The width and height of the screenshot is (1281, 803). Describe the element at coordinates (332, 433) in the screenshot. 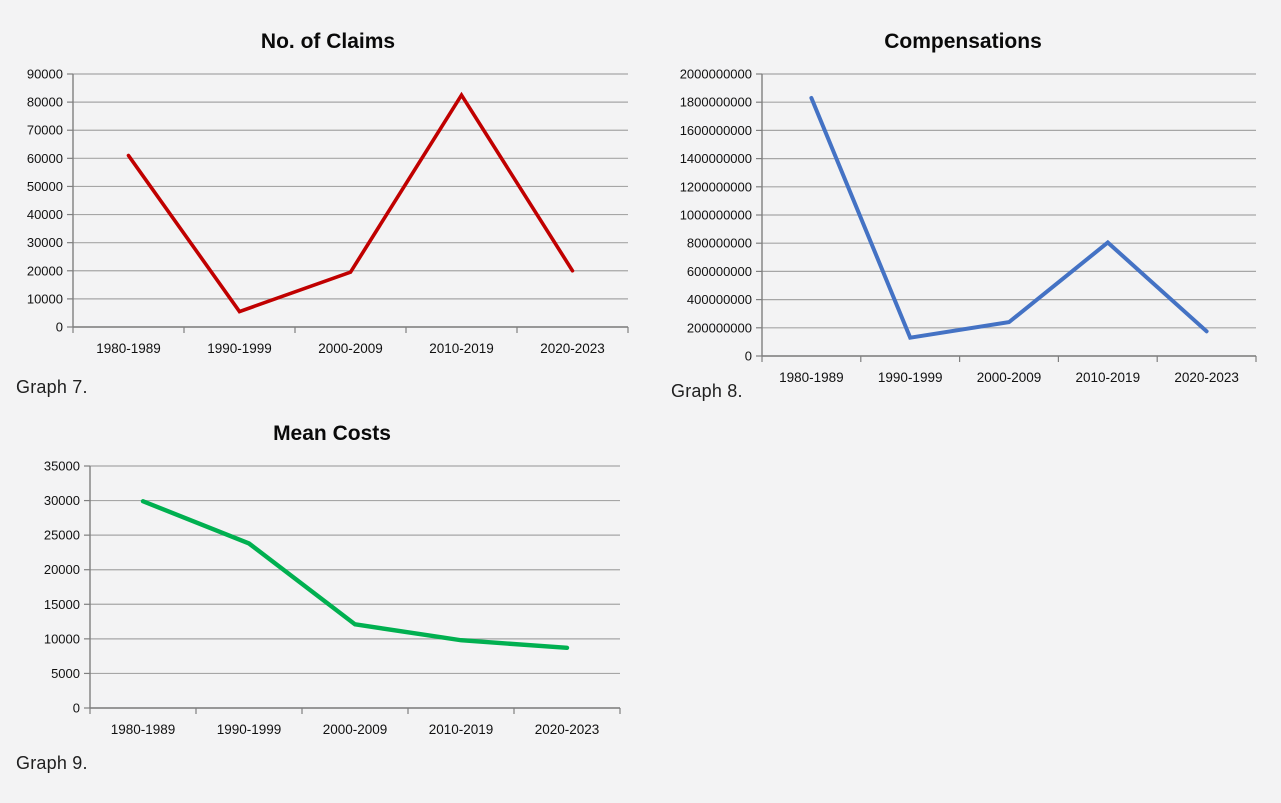

I see `mean-costs-chart-title: Mean Costs` at that location.